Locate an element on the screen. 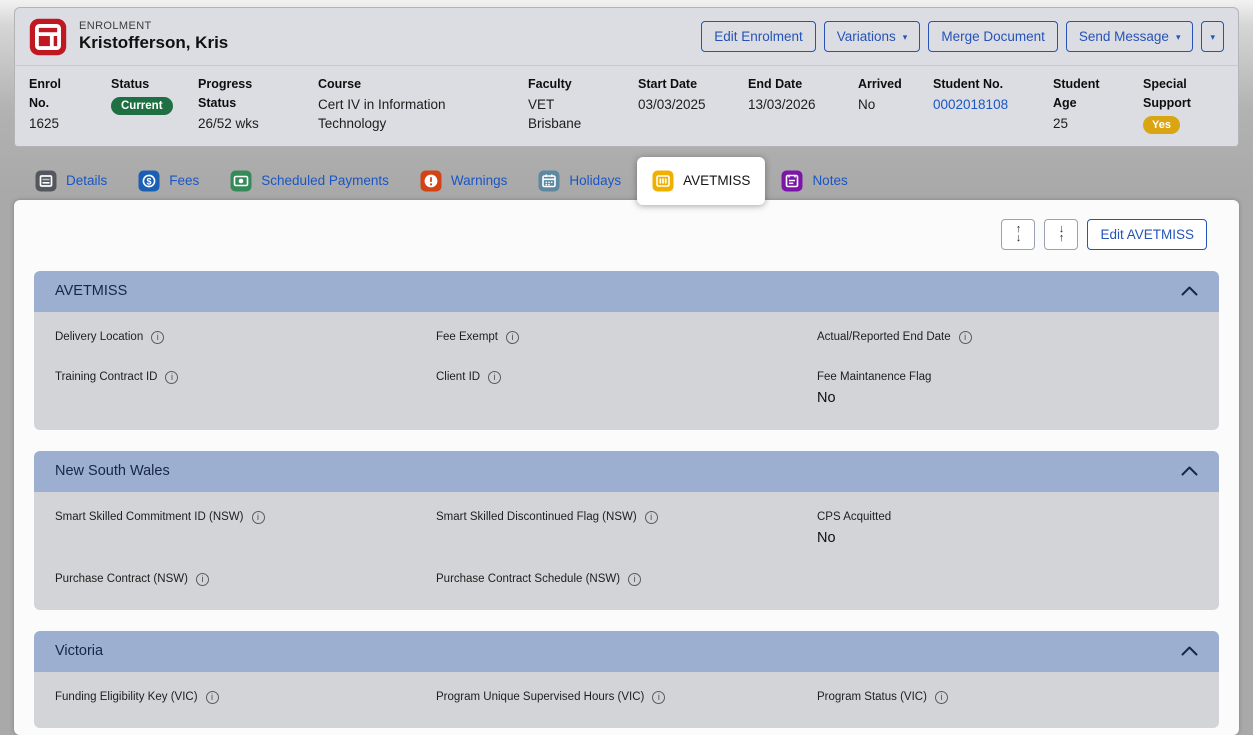 This screenshot has width=1253, height=735. field-label: Funding Eligibility Key (VIC) is located at coordinates (126, 697).